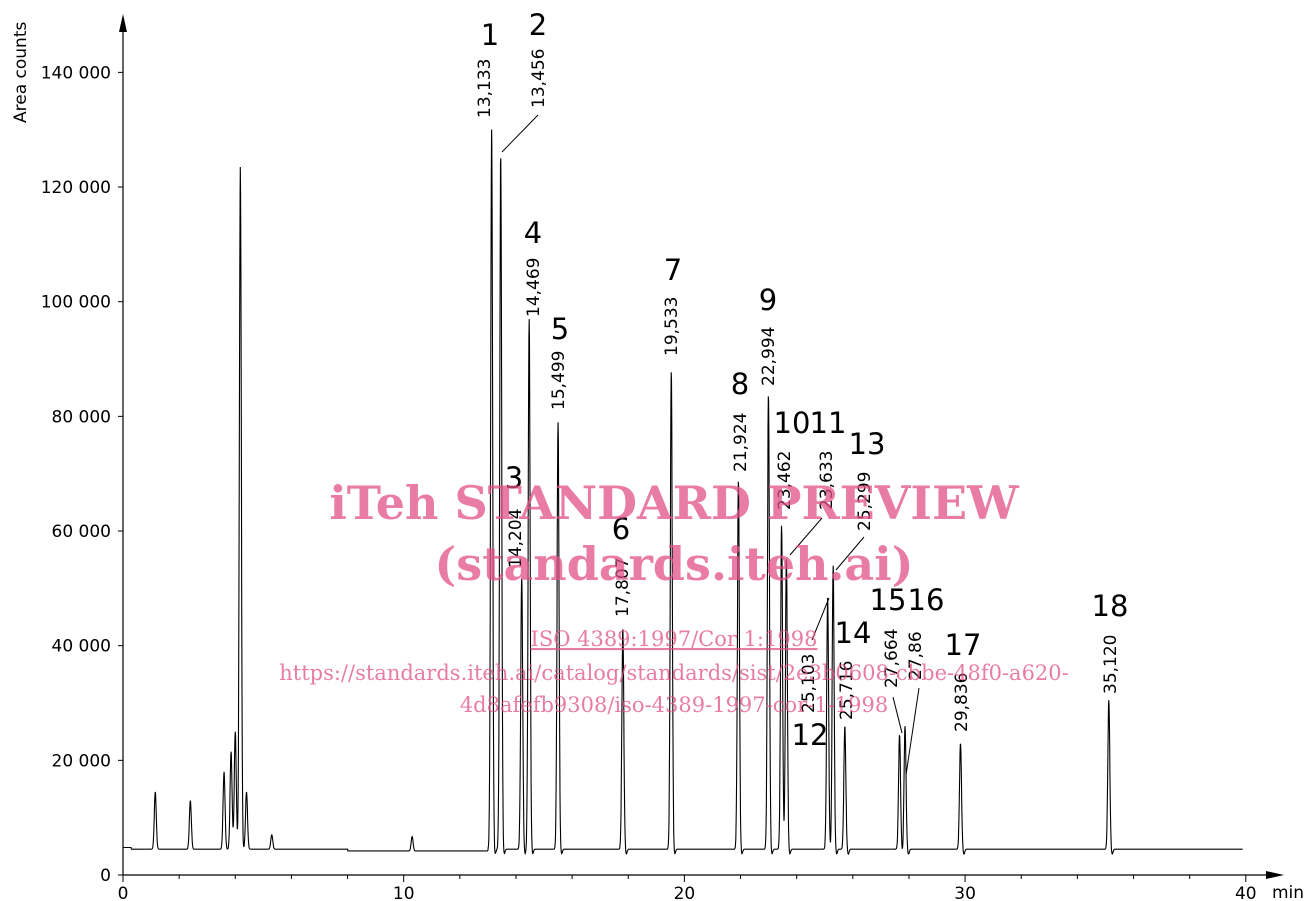 This screenshot has width=1304, height=901. I want to click on y-tick-label: 0, so click(105, 876).